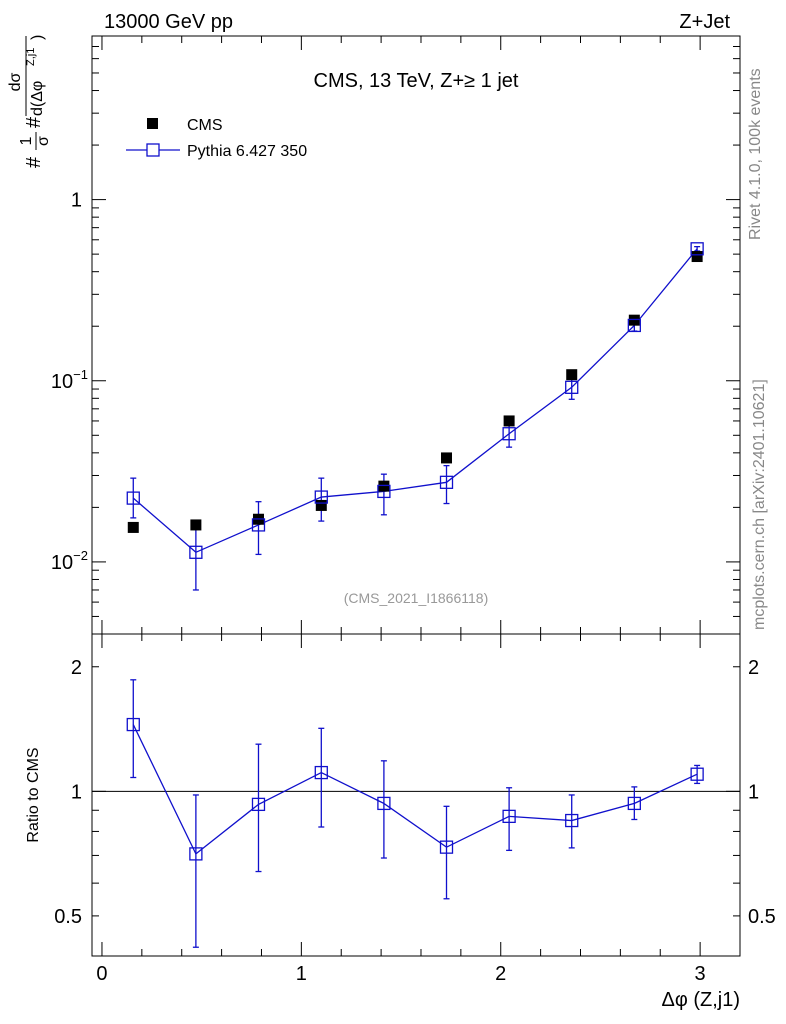 Image resolution: width=786 pixels, height=1024 pixels. I want to click on main-y-axis-label: # 1 σ # dσ d(Δφ Z,j1 ), so click(29, 101).